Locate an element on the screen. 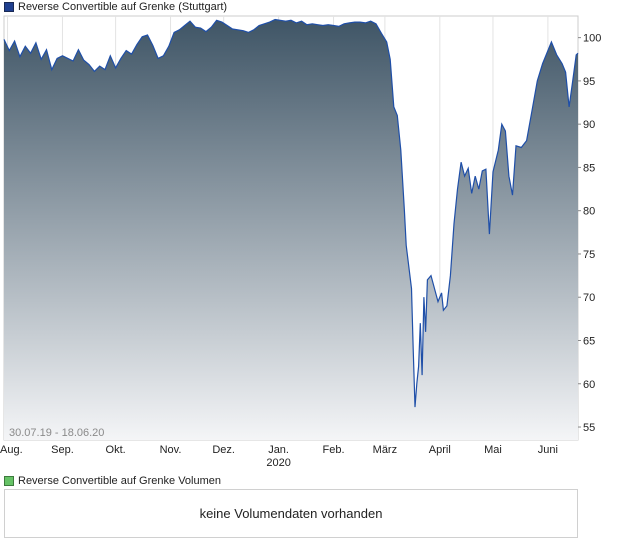  y-tick-label-90: 90 is located at coordinates (589, 125).